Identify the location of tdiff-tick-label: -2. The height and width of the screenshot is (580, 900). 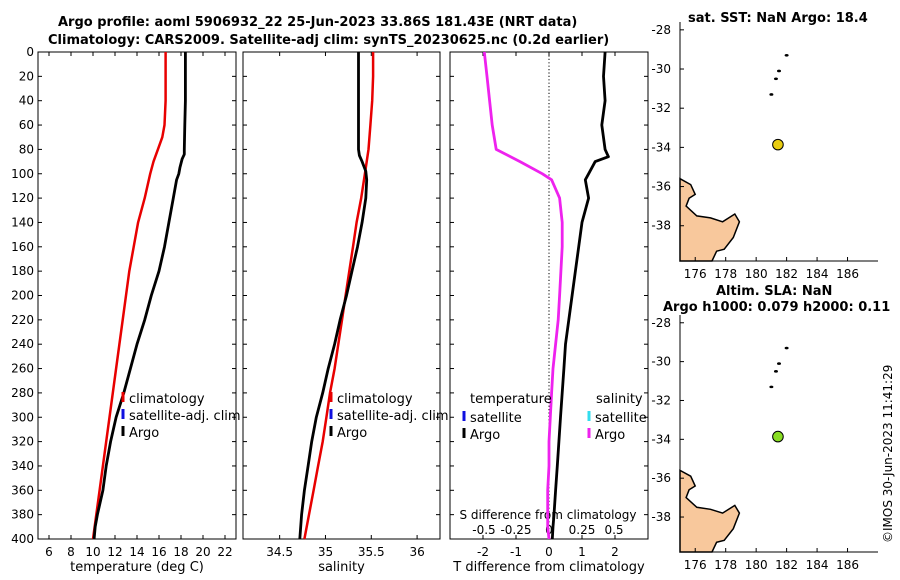
(483, 552).